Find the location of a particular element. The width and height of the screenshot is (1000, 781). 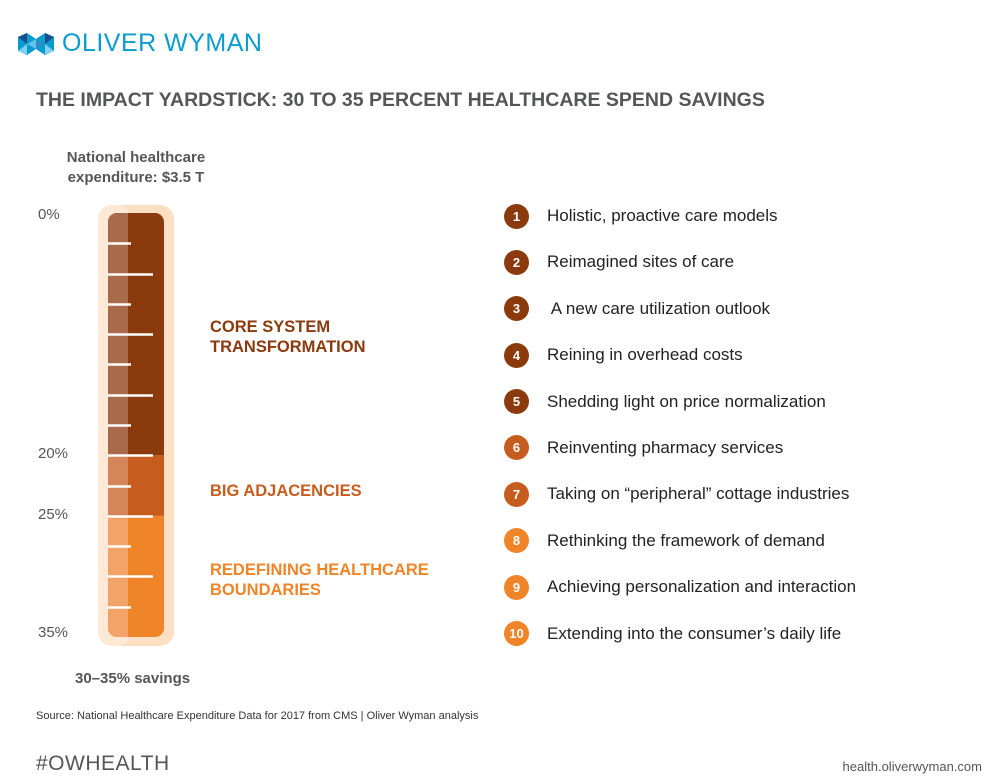

number-badge: 4 is located at coordinates (516, 355).